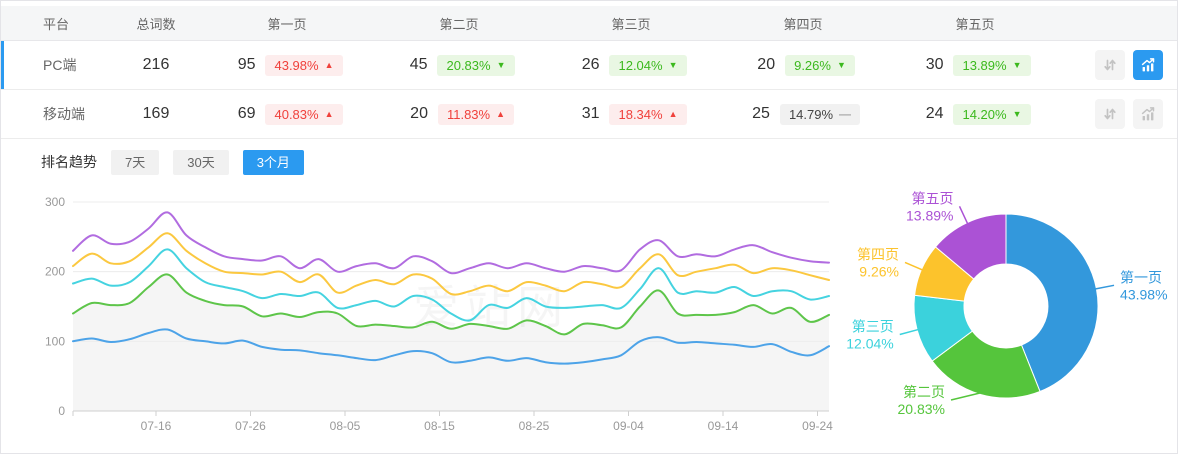 This screenshot has height=454, width=1178. Describe the element at coordinates (476, 114) in the screenshot. I see `page-2-change-badge: 11.83% ▲` at that location.